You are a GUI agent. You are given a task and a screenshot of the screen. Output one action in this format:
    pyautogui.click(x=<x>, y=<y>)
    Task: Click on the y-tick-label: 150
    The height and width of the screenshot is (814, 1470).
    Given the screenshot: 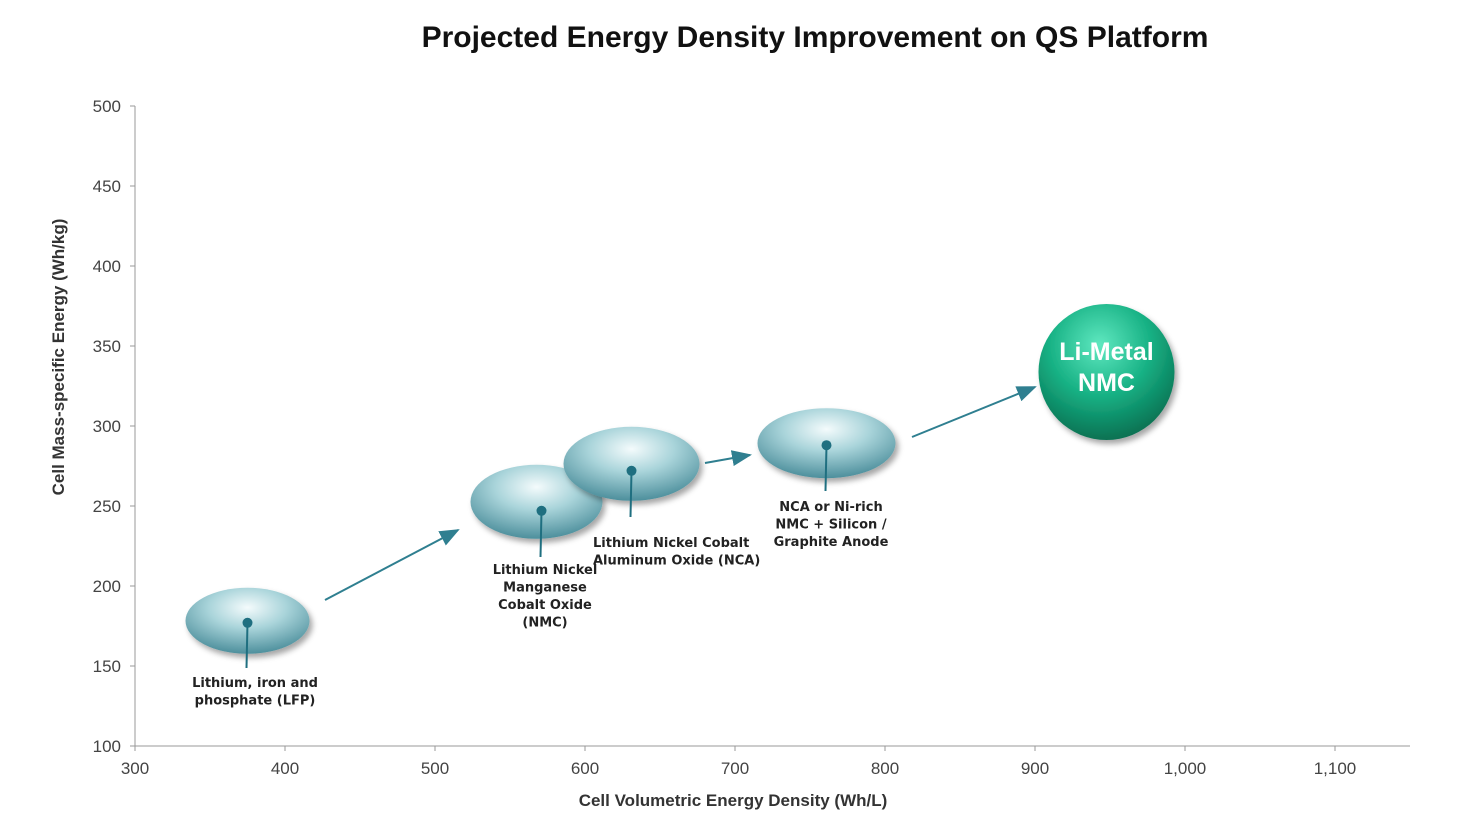 What is the action you would take?
    pyautogui.click(x=107, y=666)
    